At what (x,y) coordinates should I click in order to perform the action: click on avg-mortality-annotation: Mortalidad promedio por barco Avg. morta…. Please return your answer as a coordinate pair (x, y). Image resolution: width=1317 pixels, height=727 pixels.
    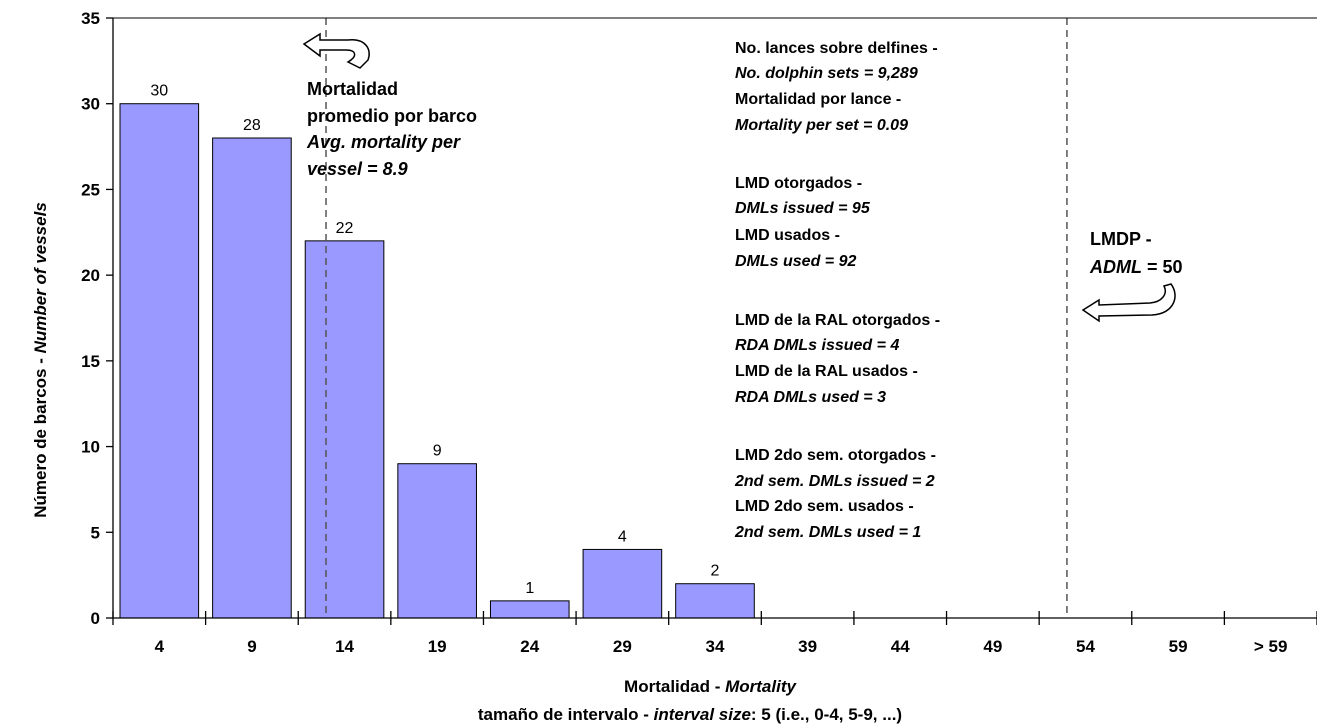
    Looking at the image, I should click on (389, 105).